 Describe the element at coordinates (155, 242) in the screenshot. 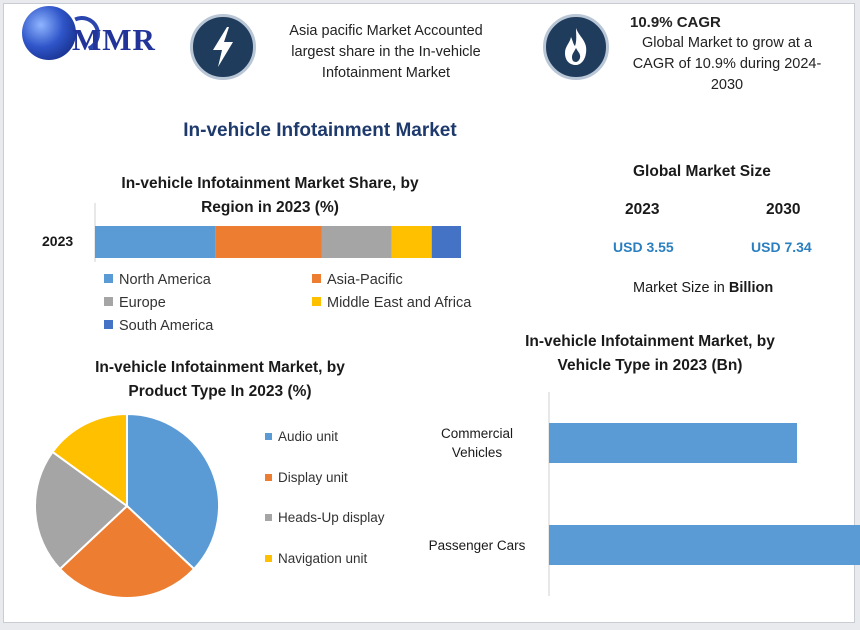

I see `region-segment-north-america` at that location.